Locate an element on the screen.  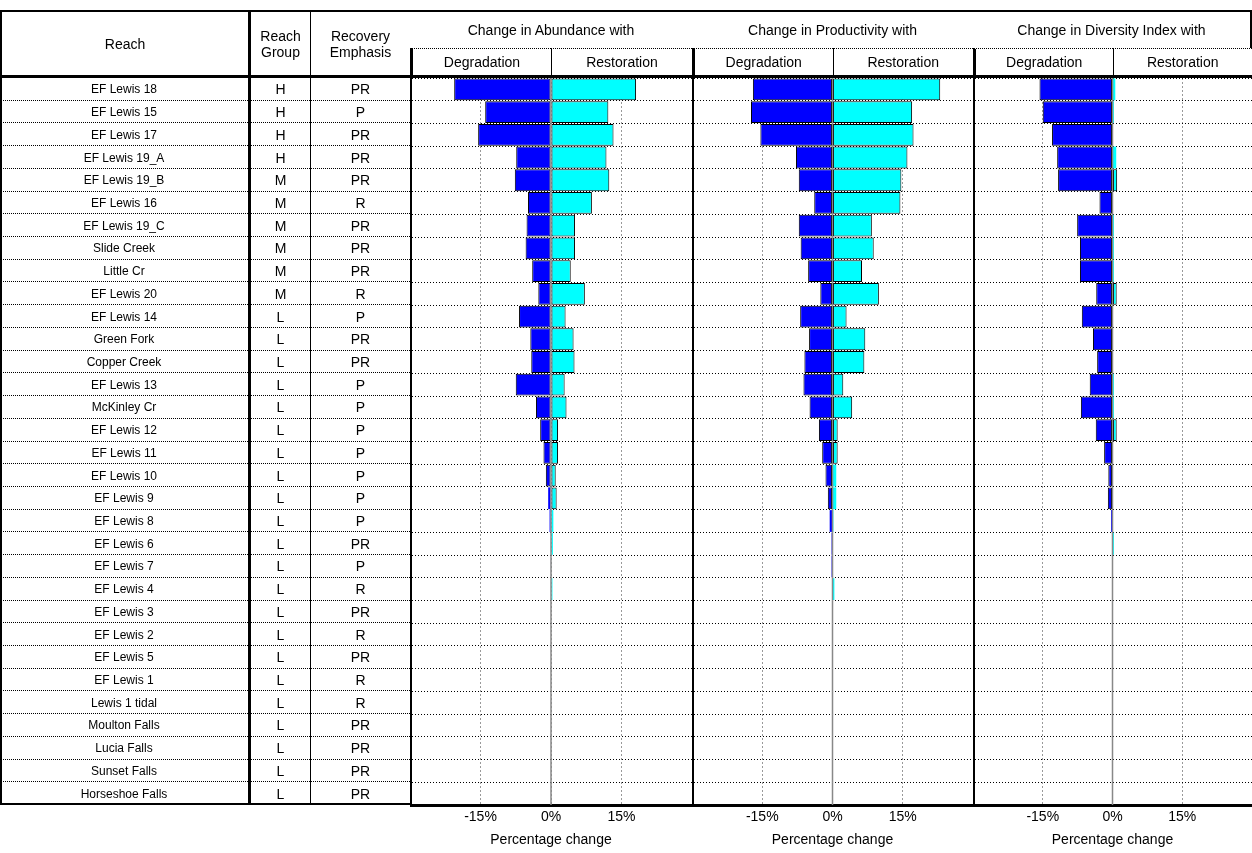
chart-title: Change in Productivity with is located at coordinates (832, 29).